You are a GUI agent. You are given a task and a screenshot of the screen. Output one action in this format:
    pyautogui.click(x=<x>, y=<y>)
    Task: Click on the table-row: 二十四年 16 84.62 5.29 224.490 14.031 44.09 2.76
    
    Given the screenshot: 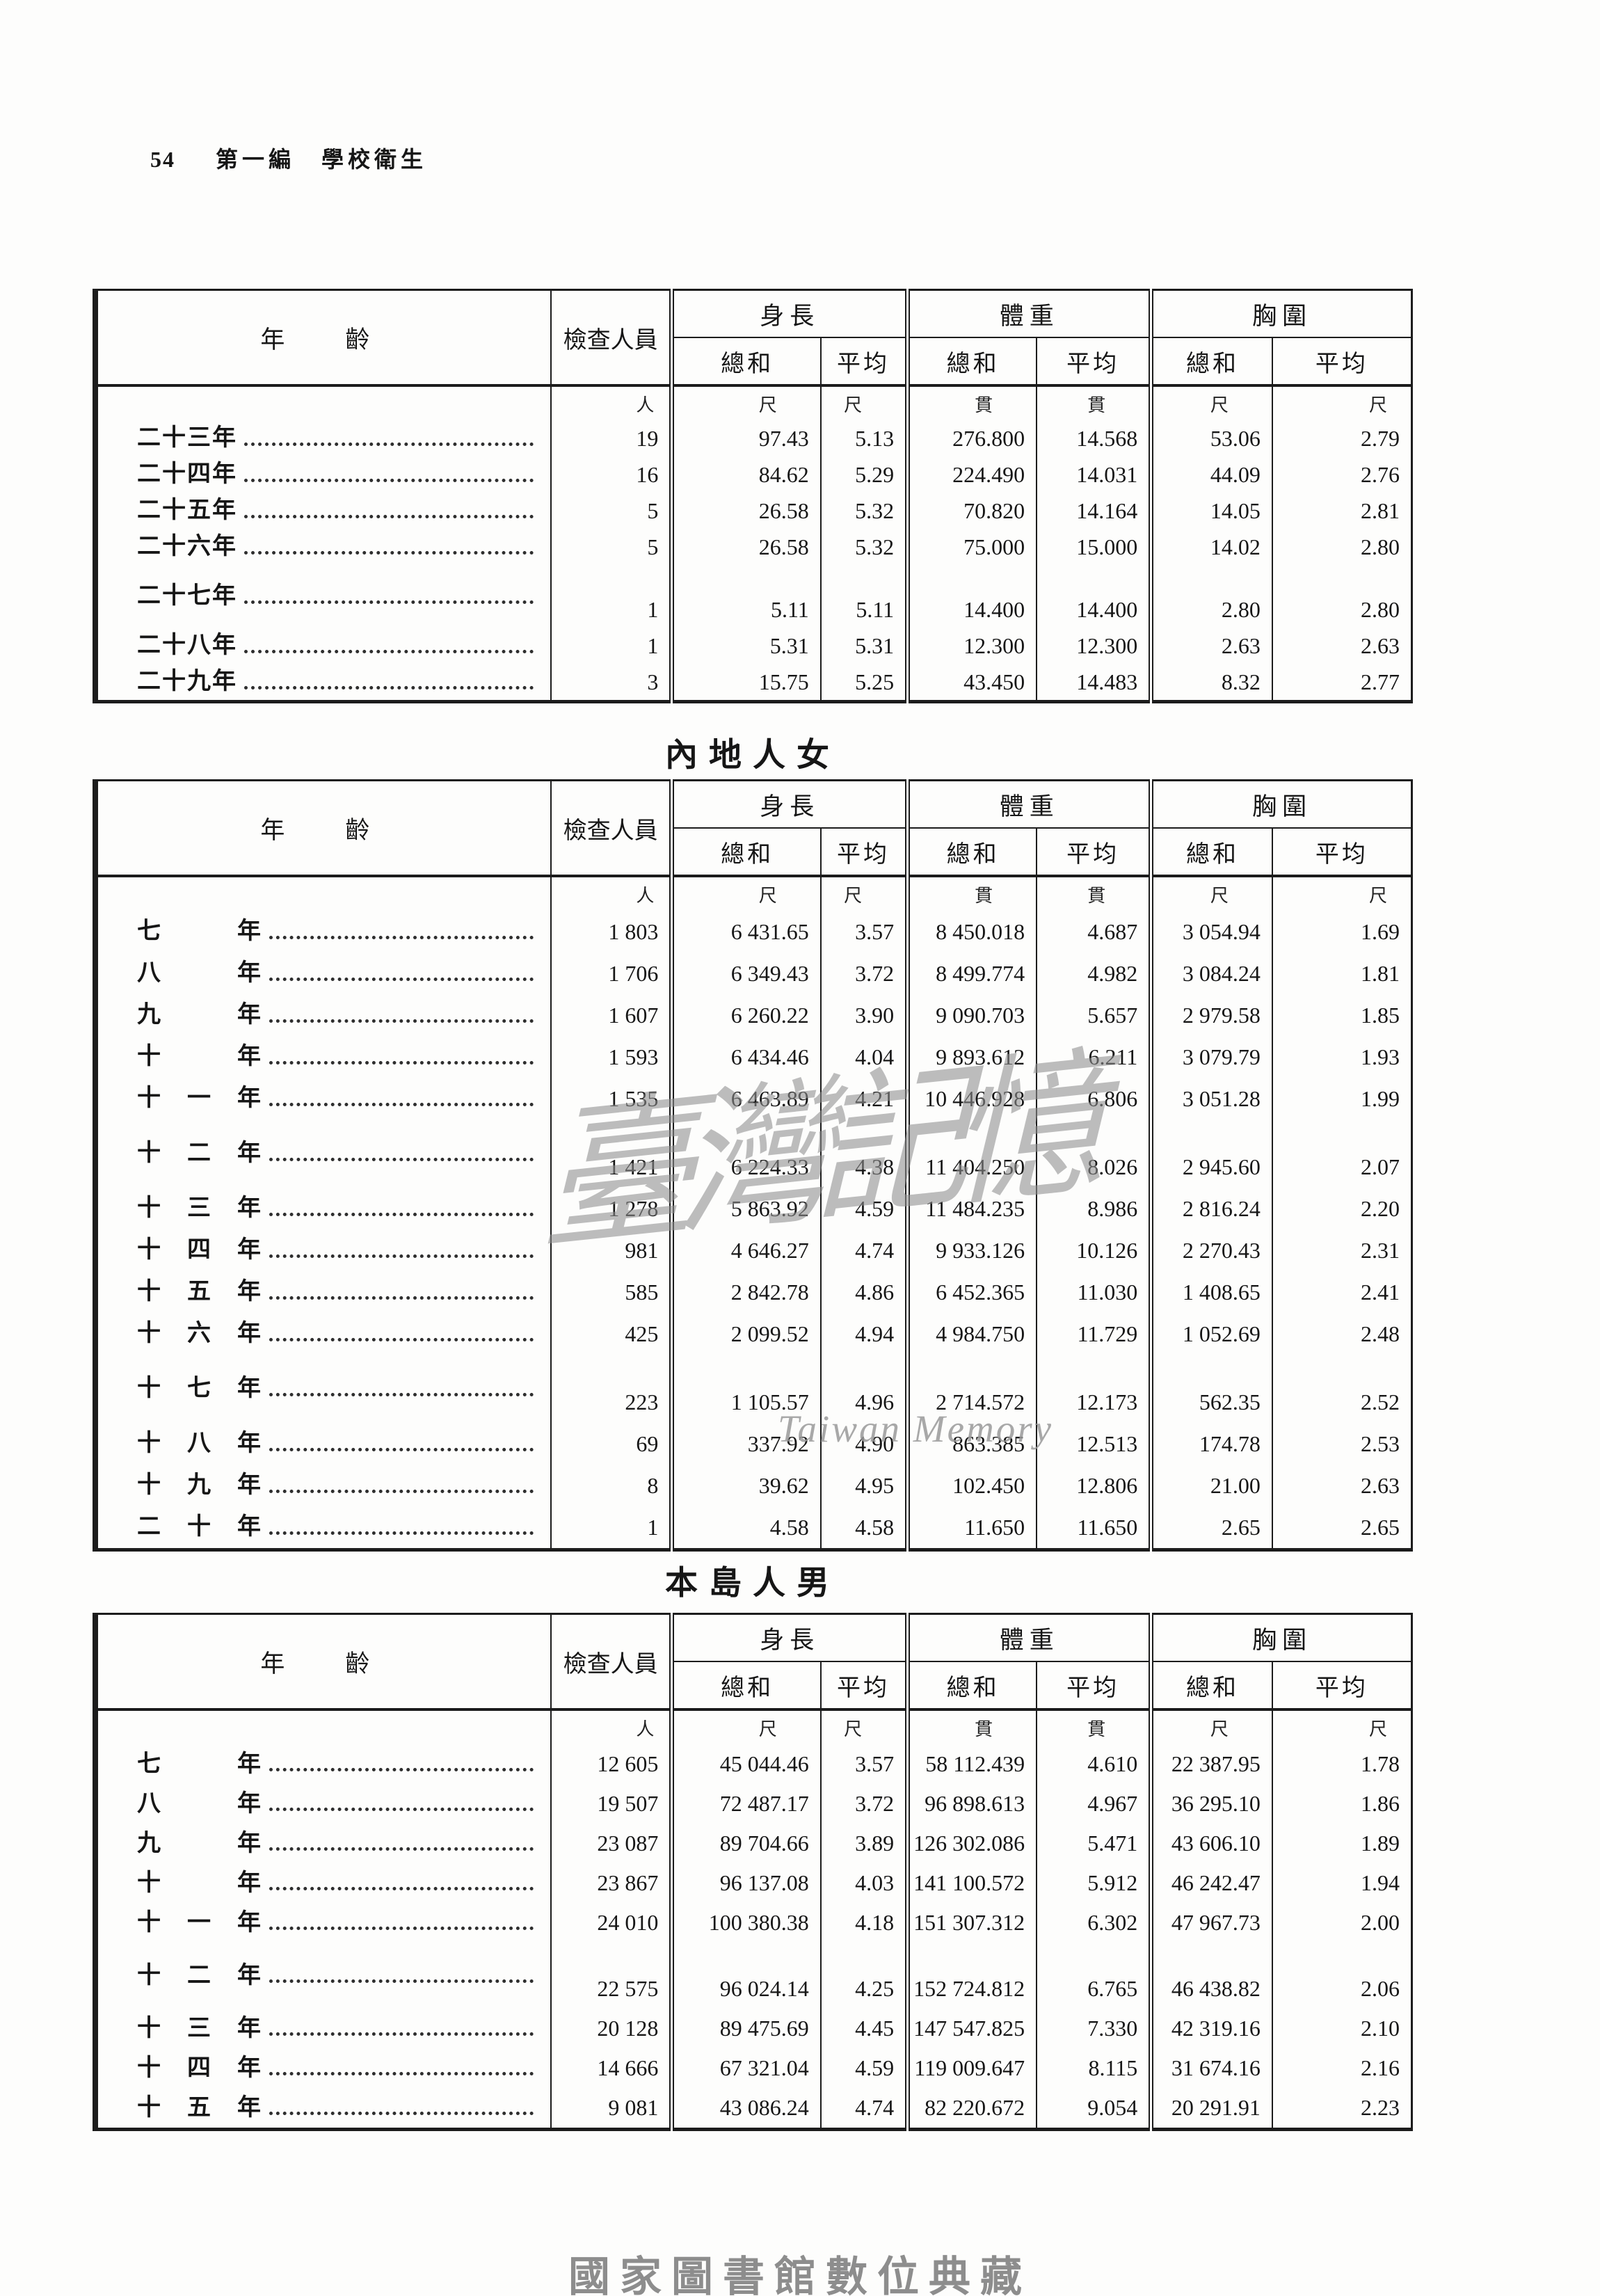 What is the action you would take?
    pyautogui.click(x=753, y=474)
    